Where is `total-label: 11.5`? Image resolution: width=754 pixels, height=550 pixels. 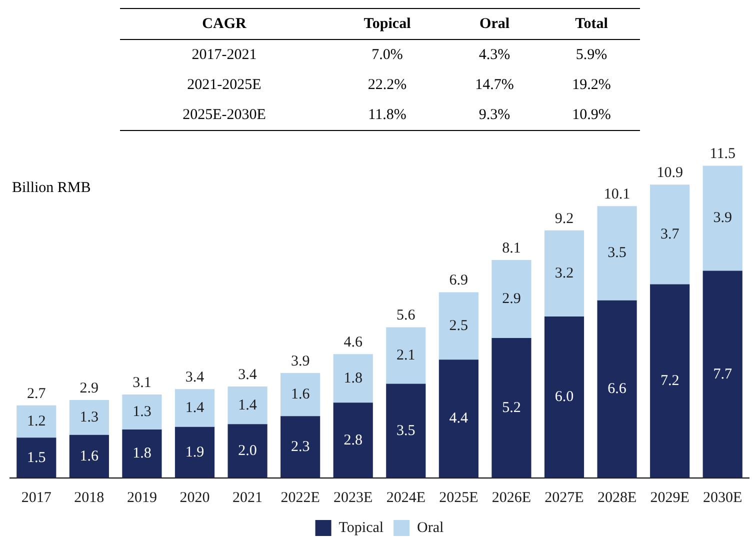 total-label: 11.5 is located at coordinates (723, 154).